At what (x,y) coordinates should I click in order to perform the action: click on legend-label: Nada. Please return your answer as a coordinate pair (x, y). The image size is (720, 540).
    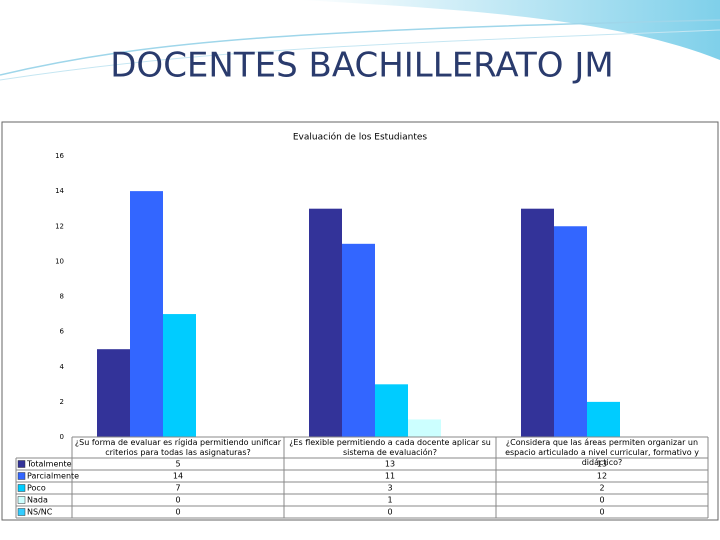
    Looking at the image, I should click on (37, 500).